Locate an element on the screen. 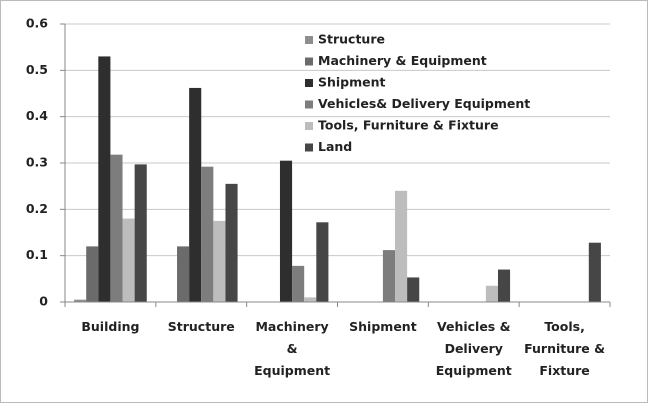  x-tick-label-line: Fixture is located at coordinates (564, 370).